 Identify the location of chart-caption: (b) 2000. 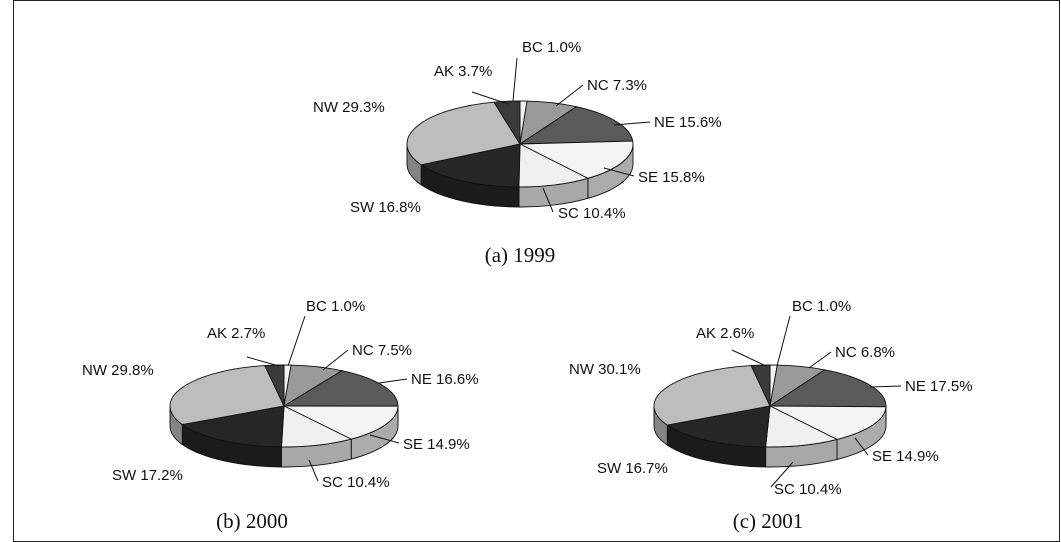
(252, 521).